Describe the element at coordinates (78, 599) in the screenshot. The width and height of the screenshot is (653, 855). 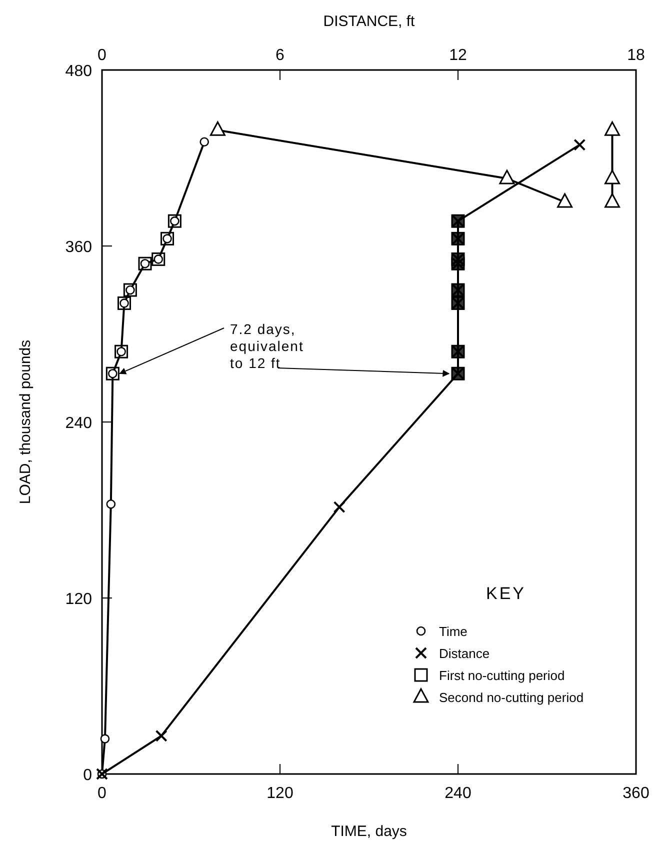
I see `y-tick-label: 120` at that location.